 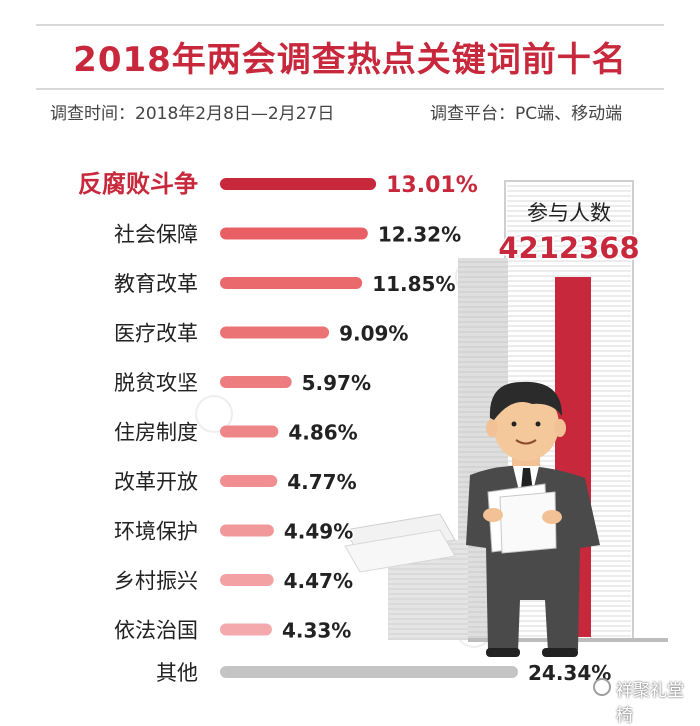 I want to click on value-label: 5.97%, so click(x=336, y=383).